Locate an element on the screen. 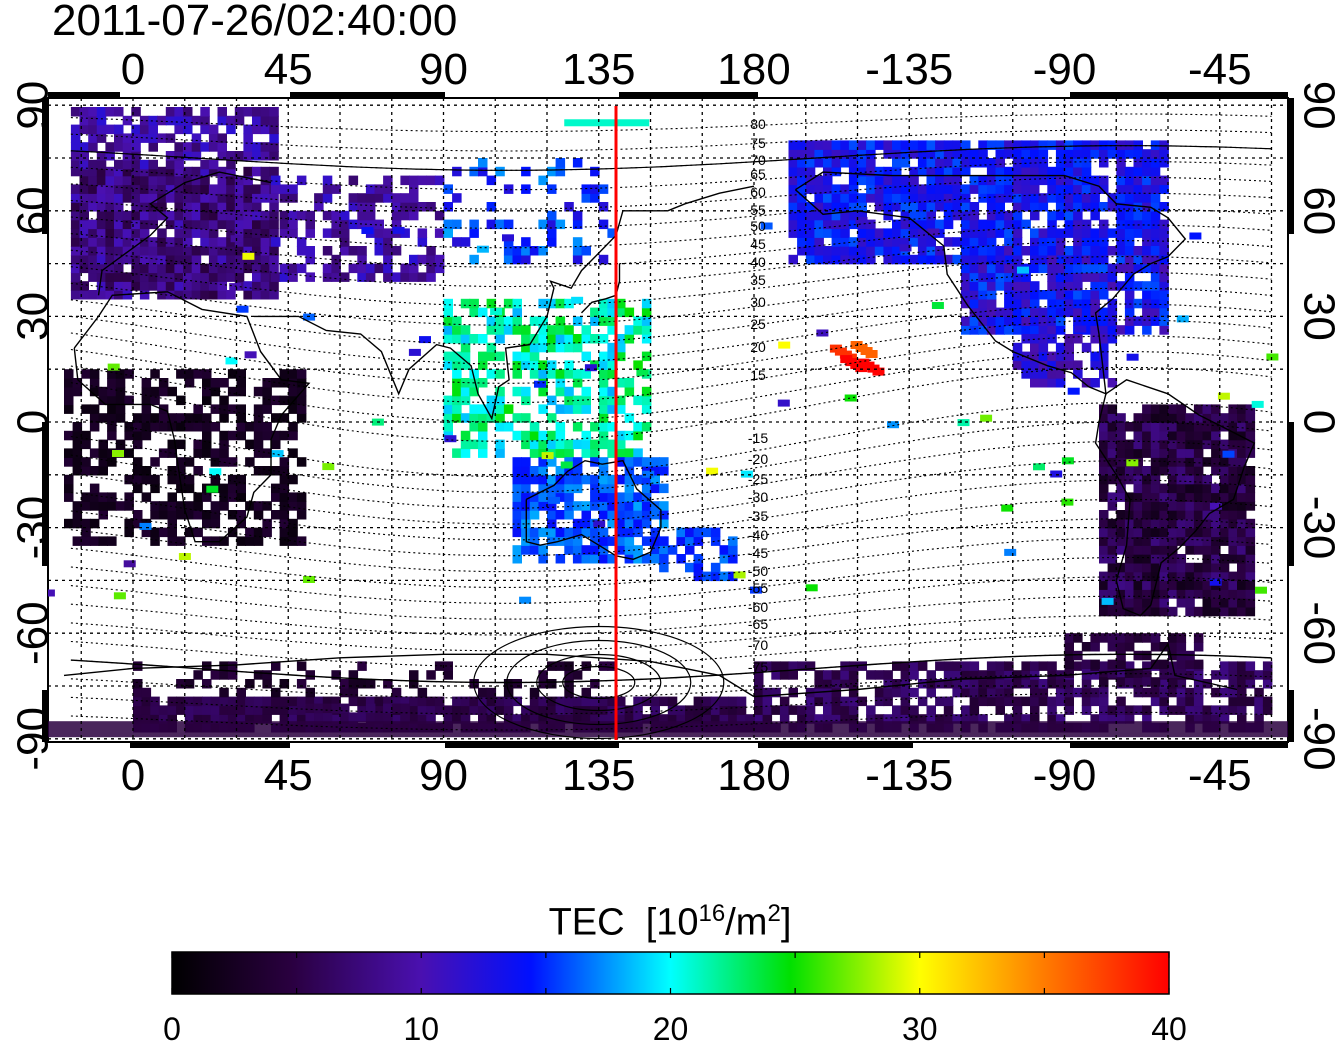  geomag-label-north: 35 is located at coordinates (758, 280).